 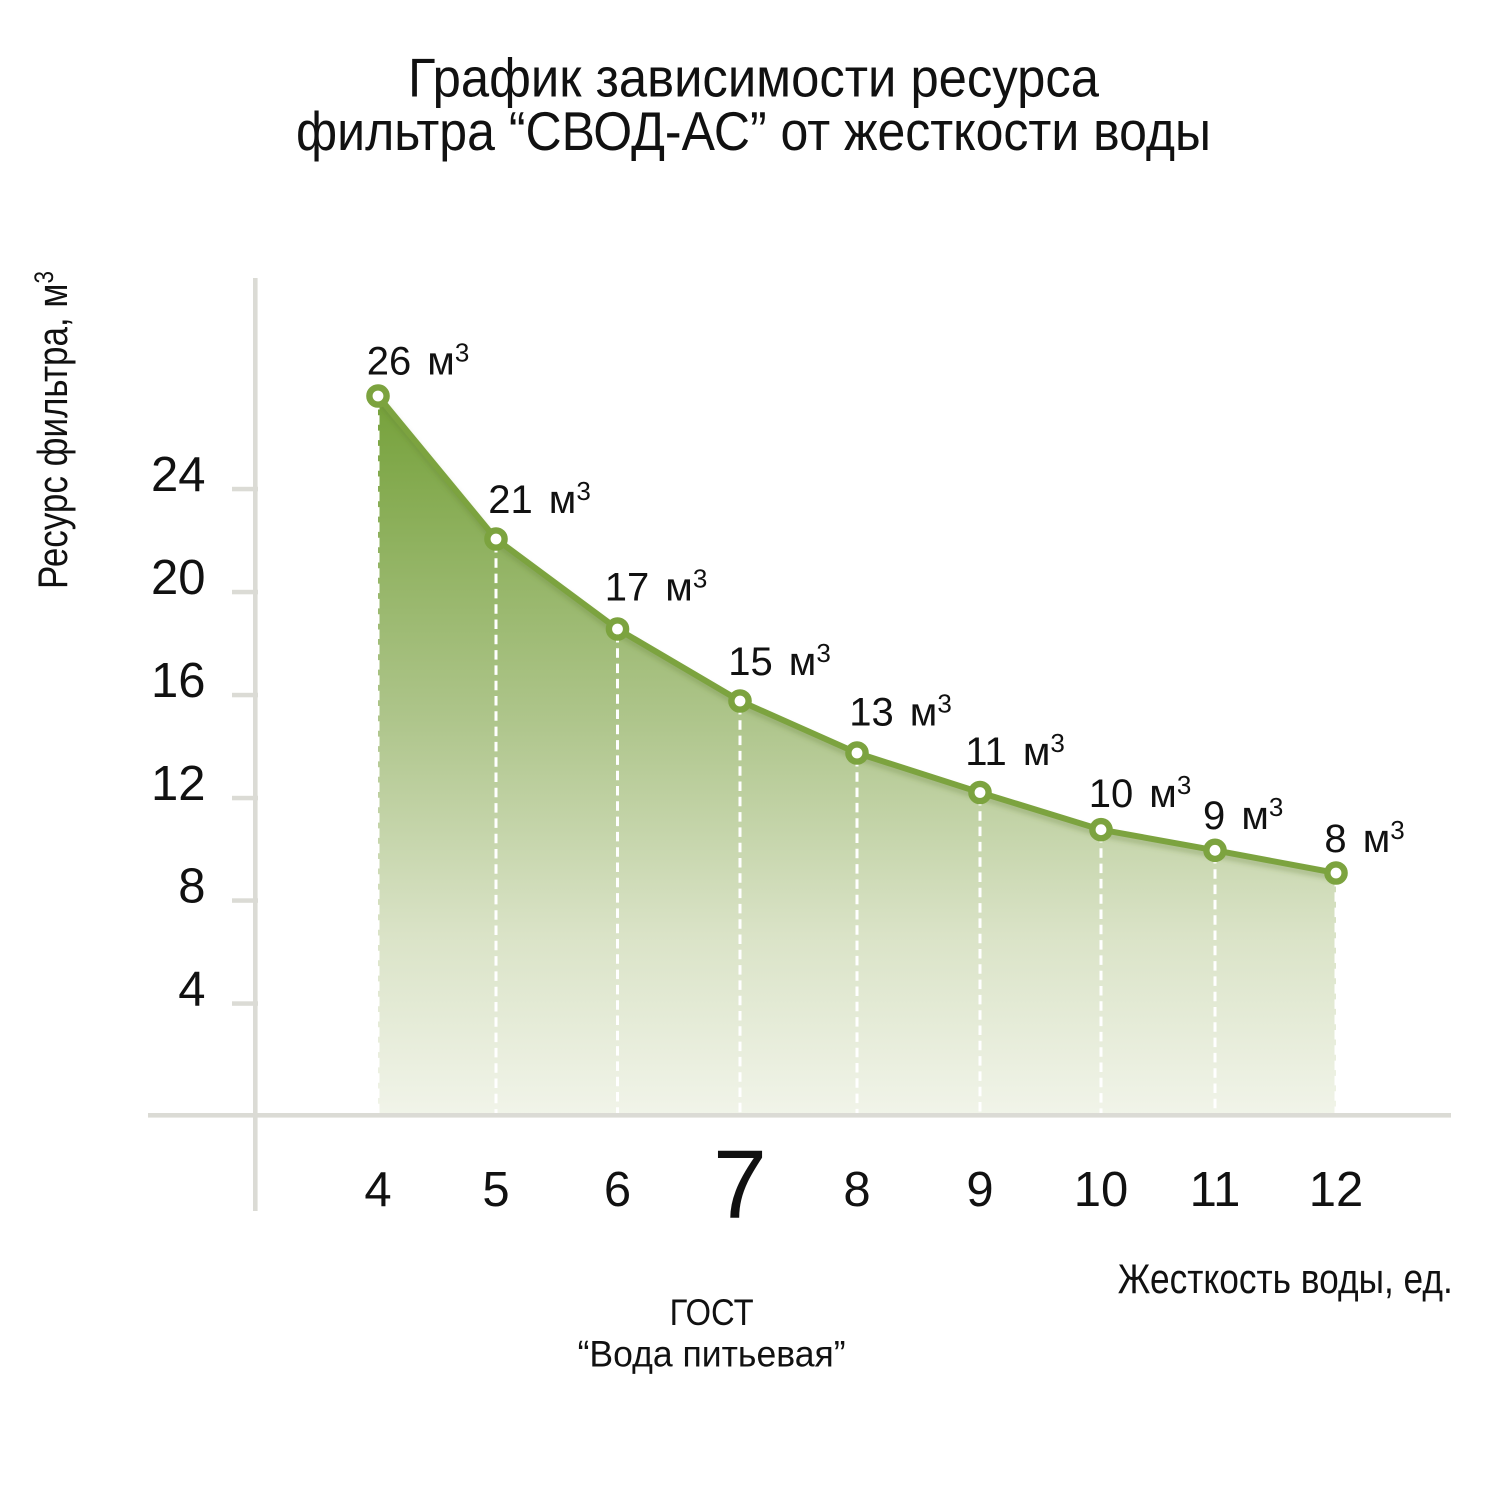 I want to click on svg-text: 17 м3, so click(x=656, y=587).